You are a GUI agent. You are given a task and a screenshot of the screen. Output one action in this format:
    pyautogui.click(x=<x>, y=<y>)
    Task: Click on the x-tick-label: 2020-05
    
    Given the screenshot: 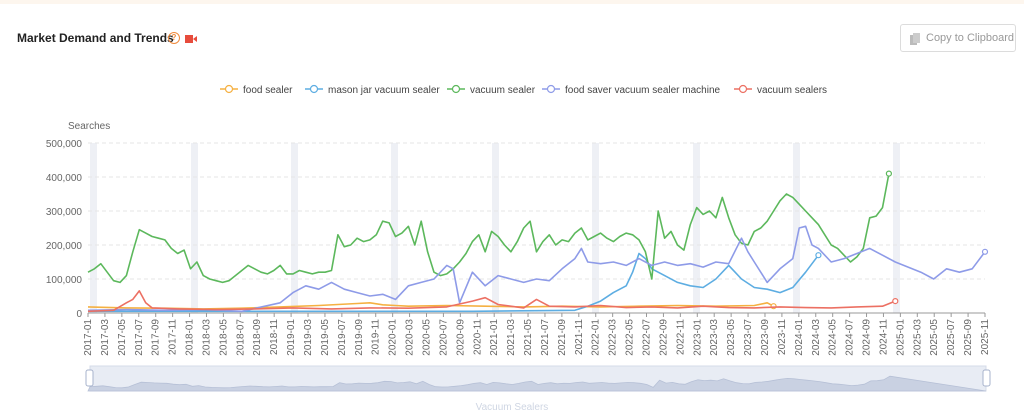 What is the action you would take?
    pyautogui.click(x=426, y=337)
    